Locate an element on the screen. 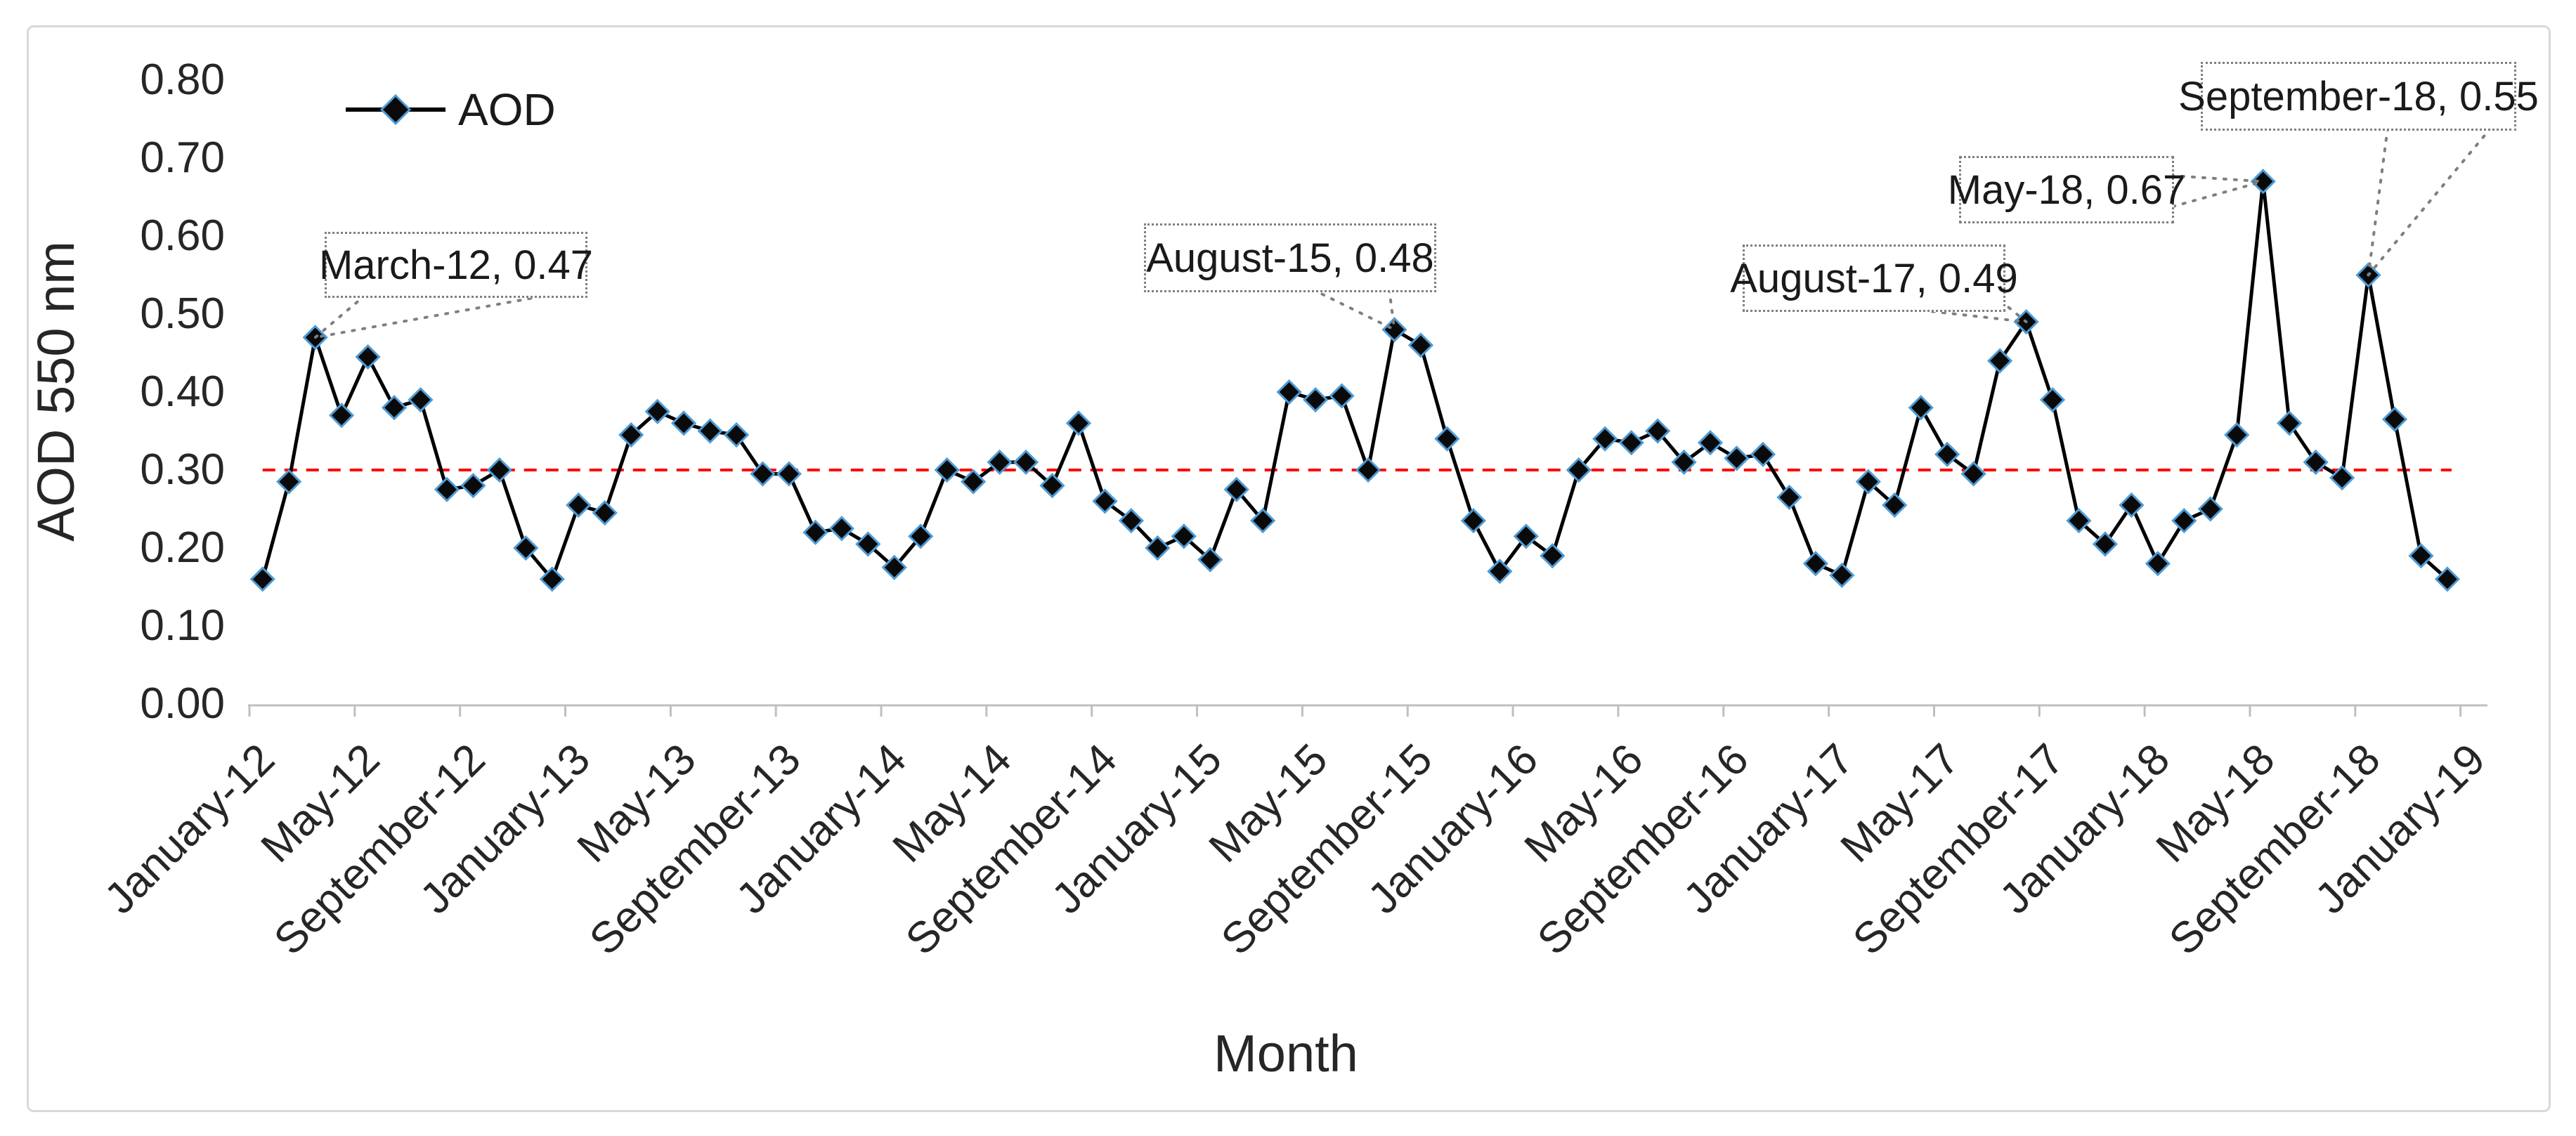  y-tick-label: 0.10 is located at coordinates (182, 625).